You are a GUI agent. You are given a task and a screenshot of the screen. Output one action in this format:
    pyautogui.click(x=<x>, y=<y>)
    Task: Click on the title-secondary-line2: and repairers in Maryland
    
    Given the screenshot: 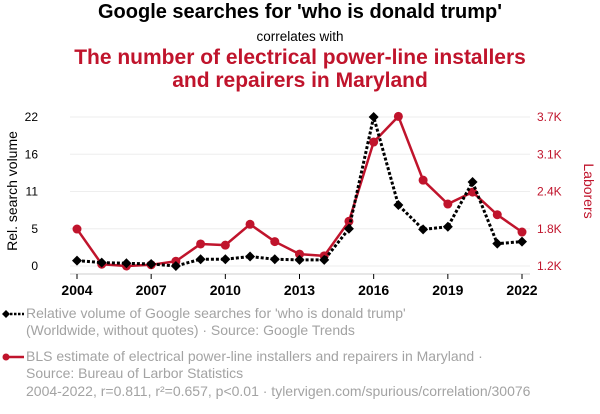 What is the action you would take?
    pyautogui.click(x=300, y=80)
    